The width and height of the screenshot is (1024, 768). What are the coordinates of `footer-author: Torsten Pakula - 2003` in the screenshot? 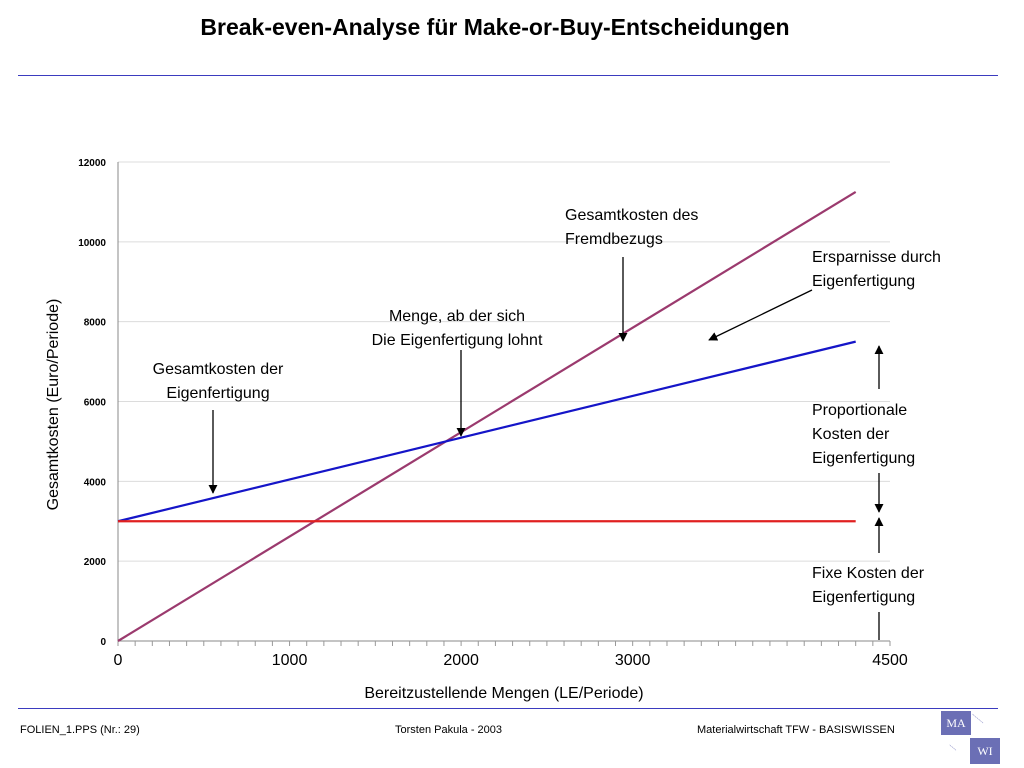 It's located at (449, 730).